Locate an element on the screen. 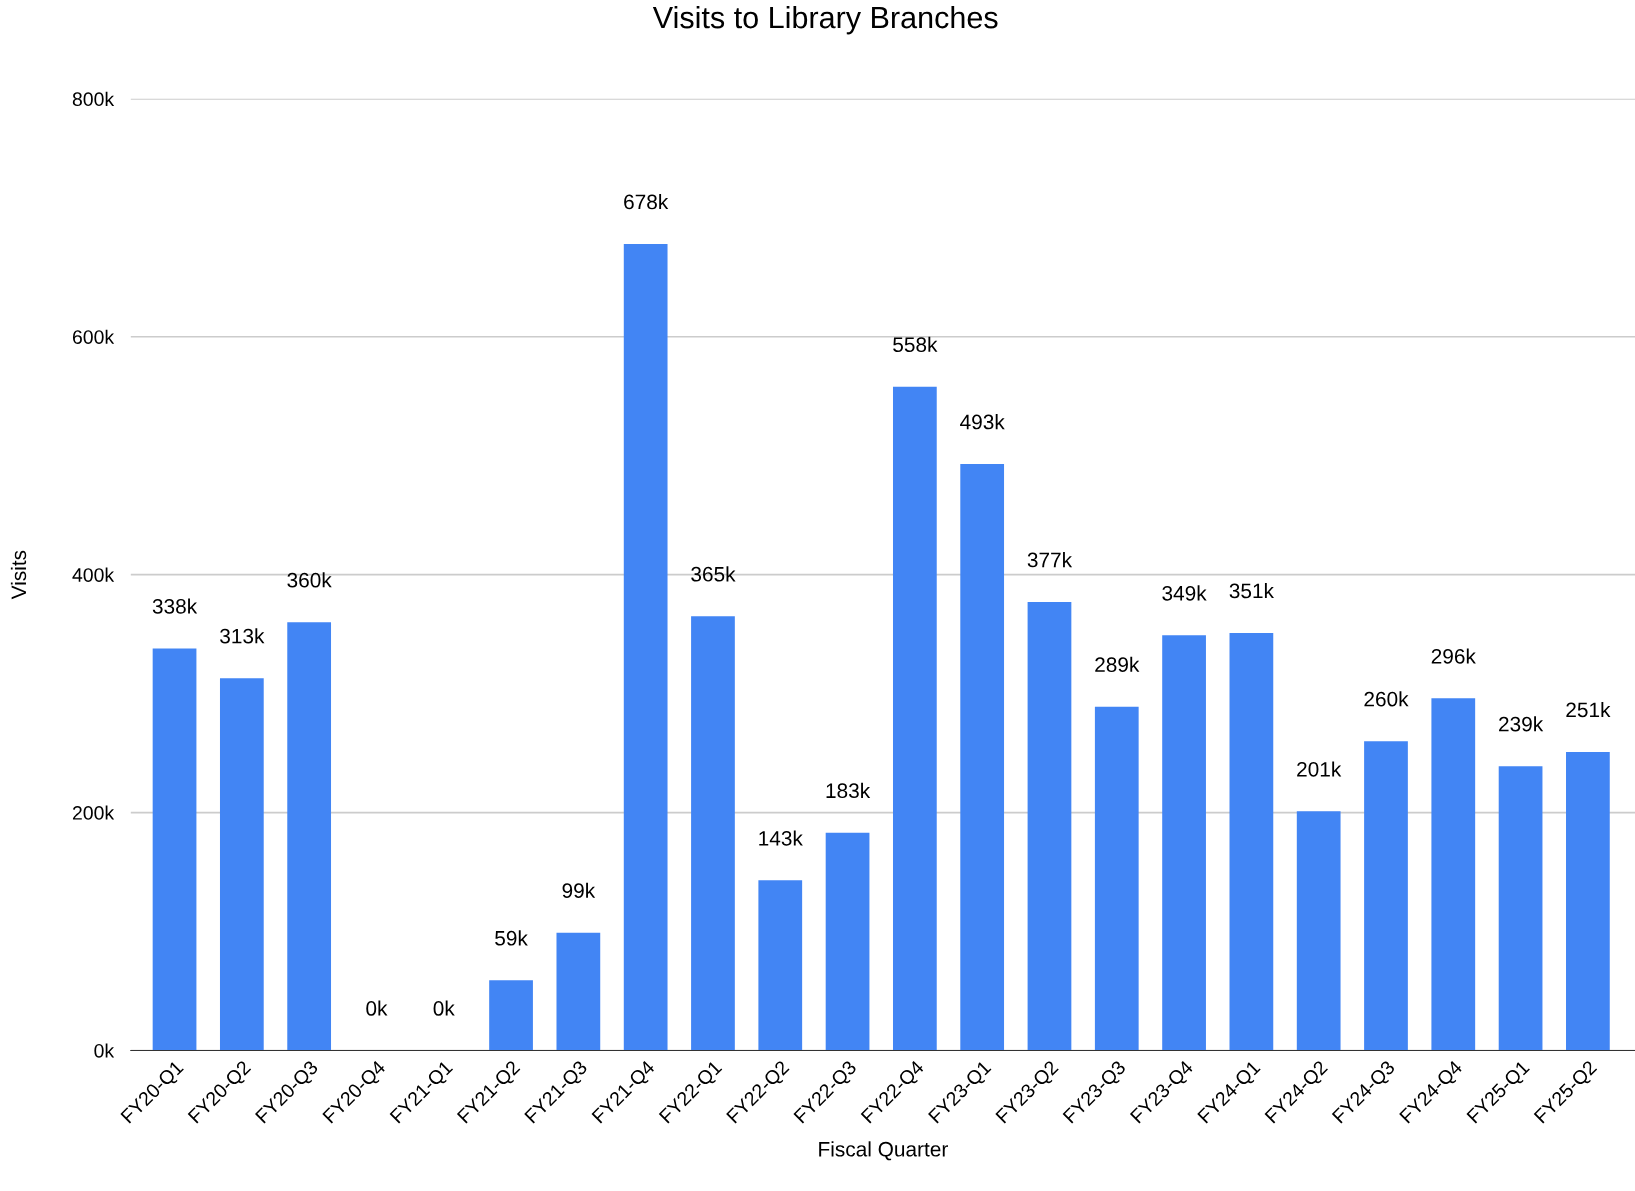 The height and width of the screenshot is (1191, 1635). data-label: 289k is located at coordinates (1117, 664).